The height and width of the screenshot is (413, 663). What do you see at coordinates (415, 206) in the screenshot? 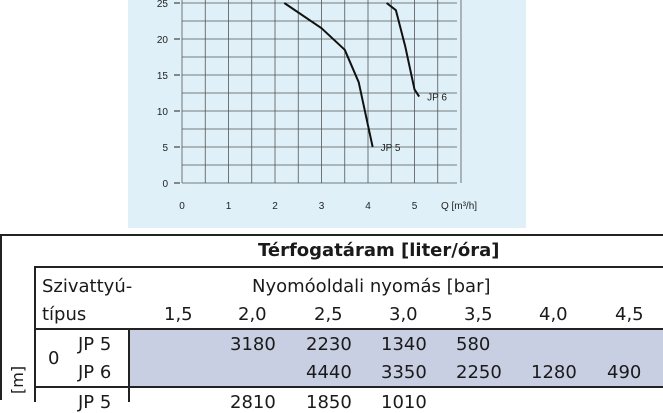
I see `x-tick-label: 5` at bounding box center [415, 206].